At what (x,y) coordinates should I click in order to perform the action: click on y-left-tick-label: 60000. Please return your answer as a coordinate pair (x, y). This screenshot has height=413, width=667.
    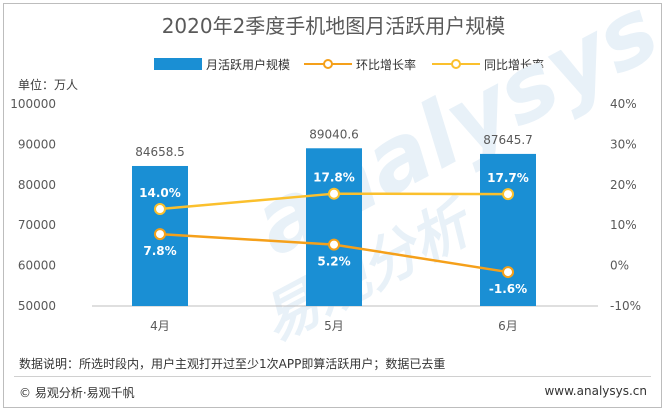
    Looking at the image, I should click on (37, 266).